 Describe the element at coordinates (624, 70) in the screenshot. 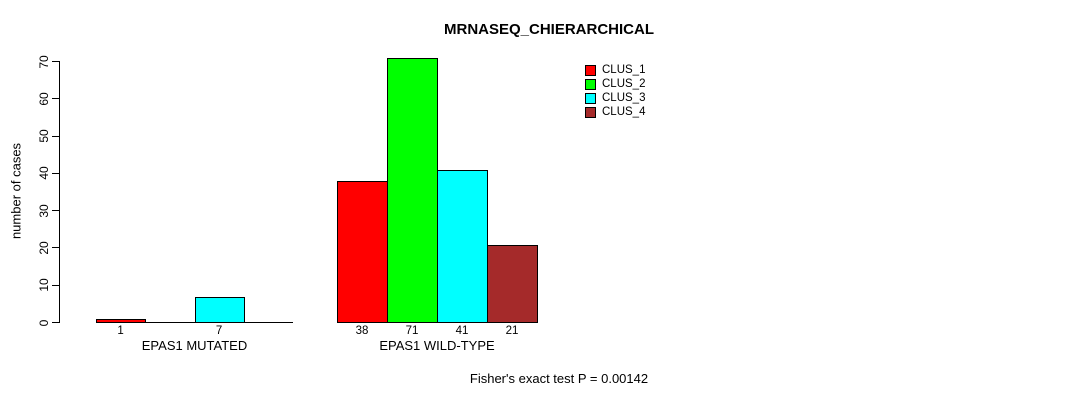

I see `legend-label: CLUS_1` at that location.